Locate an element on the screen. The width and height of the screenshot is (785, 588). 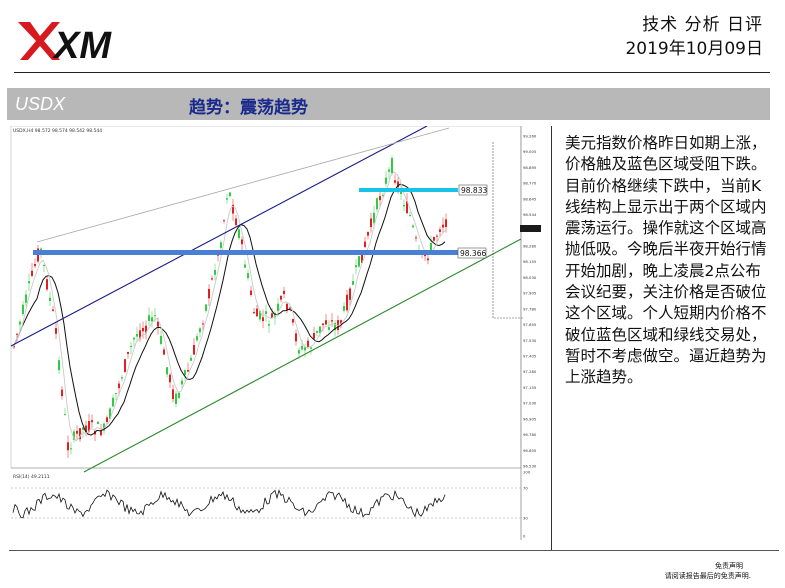
price-tick-label: 97.405 is located at coordinates (530, 356).